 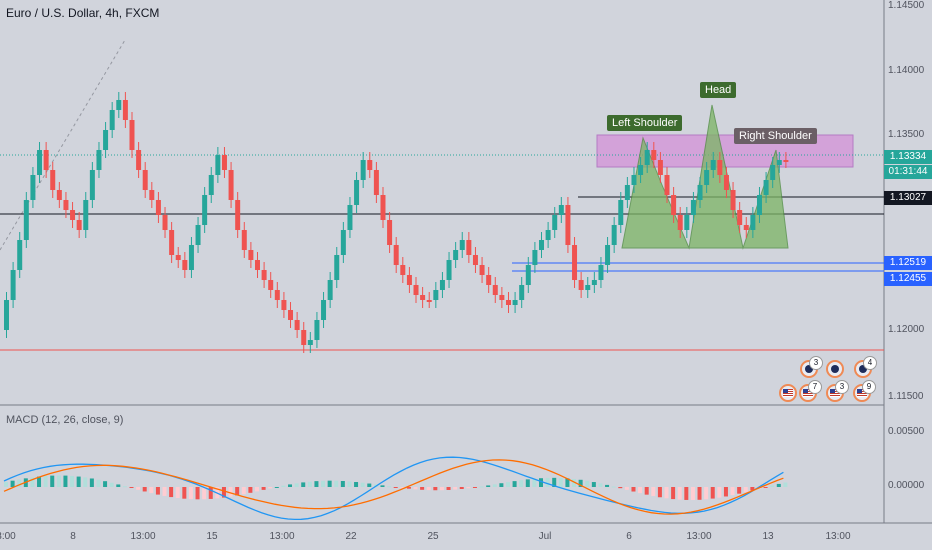 I want to click on left-shoulder-label: Left Shoulder, so click(x=645, y=123).